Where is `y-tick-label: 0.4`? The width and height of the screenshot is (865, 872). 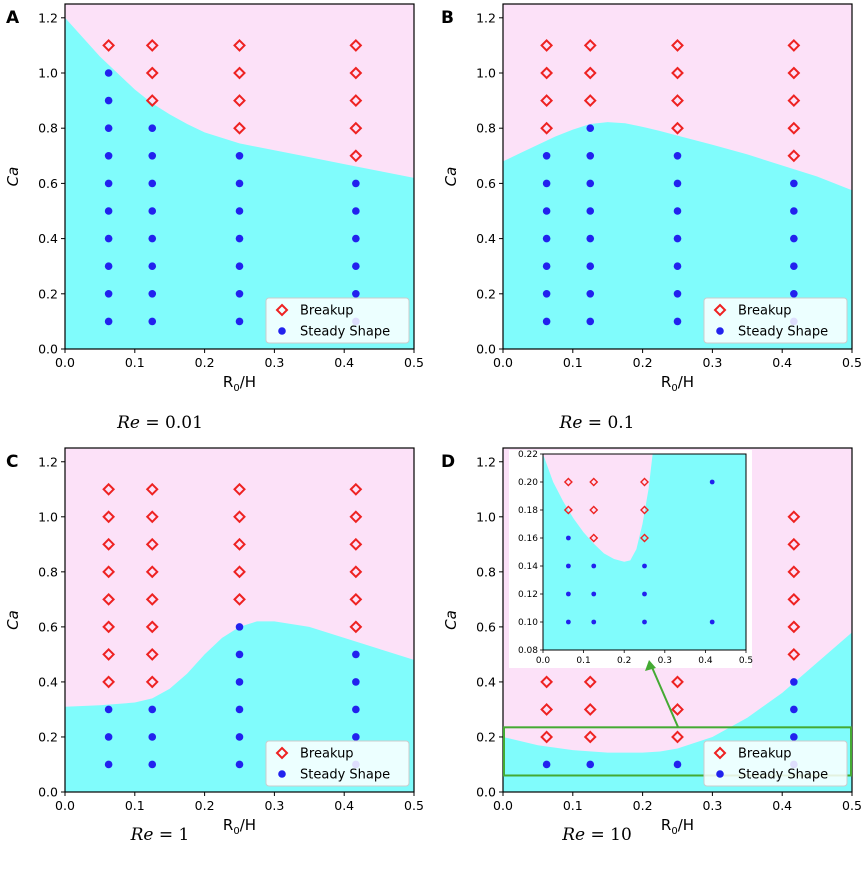
y-tick-label: 0.4 is located at coordinates (486, 681).